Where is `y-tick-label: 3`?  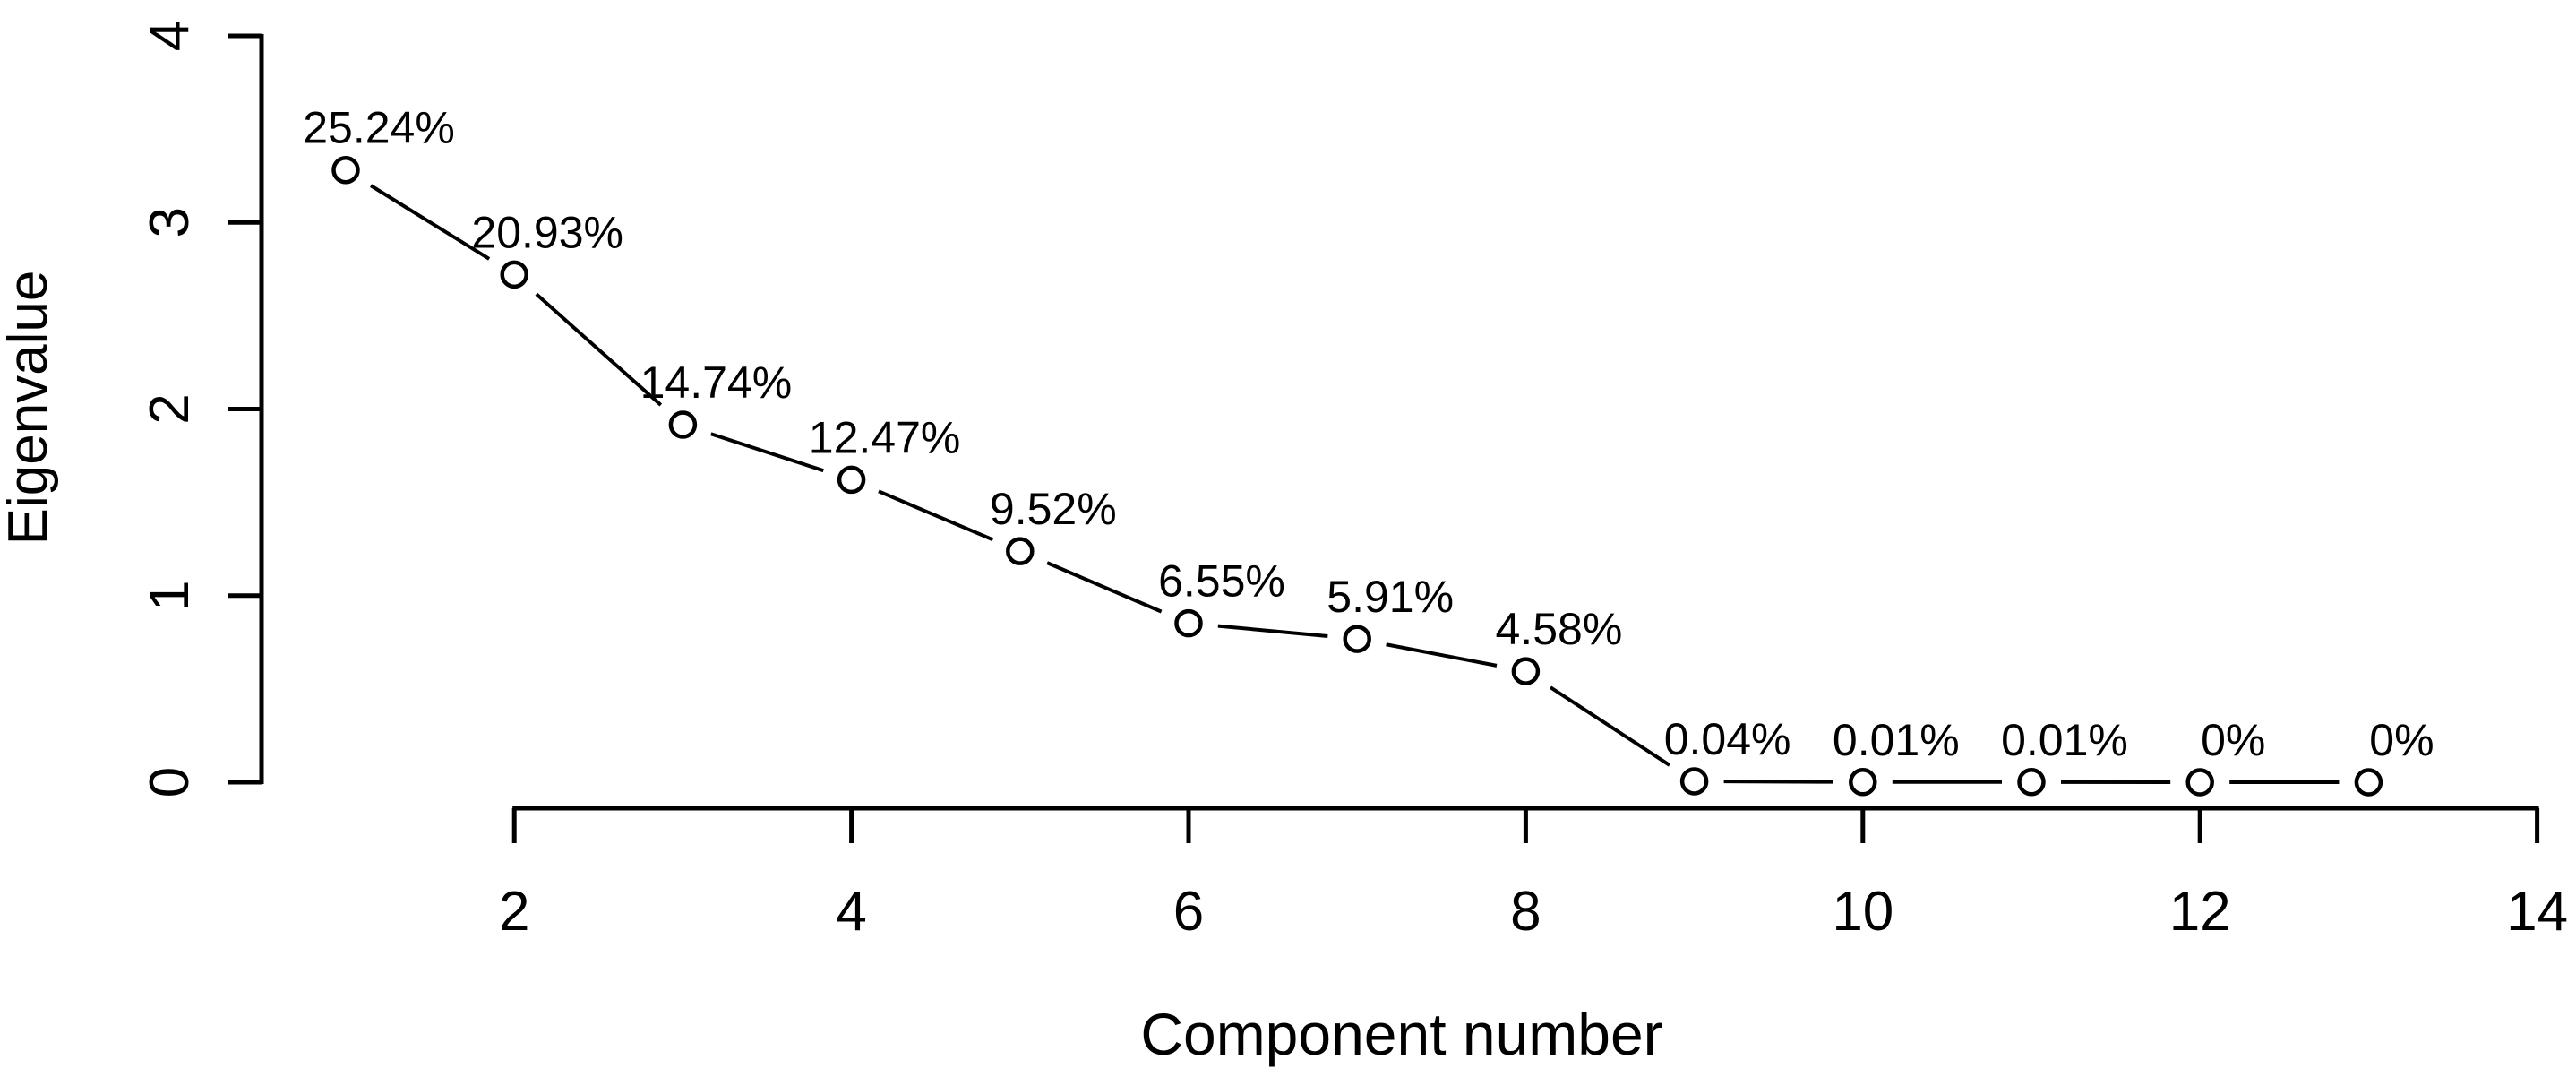 y-tick-label: 3 is located at coordinates (170, 222).